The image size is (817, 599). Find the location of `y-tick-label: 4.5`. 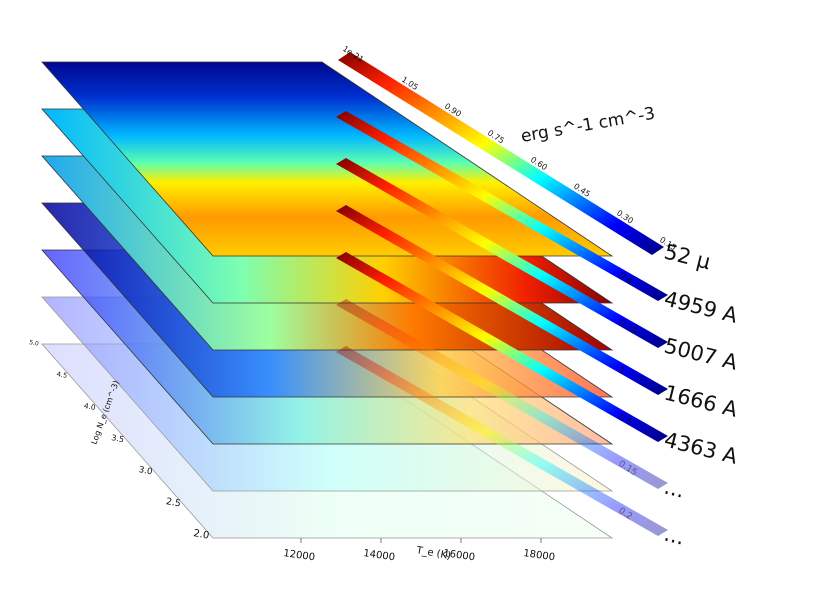

y-tick-label: 4.5 is located at coordinates (62, 375).